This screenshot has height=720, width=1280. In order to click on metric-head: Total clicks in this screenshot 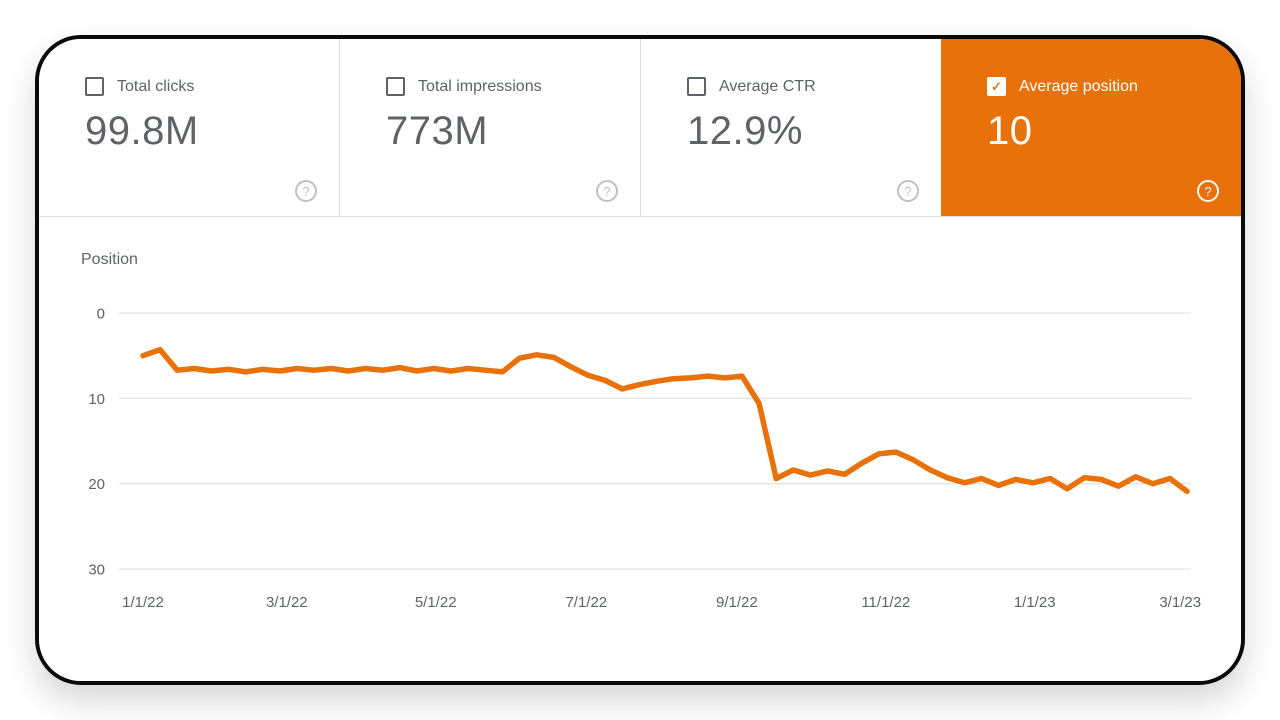, I will do `click(201, 86)`.